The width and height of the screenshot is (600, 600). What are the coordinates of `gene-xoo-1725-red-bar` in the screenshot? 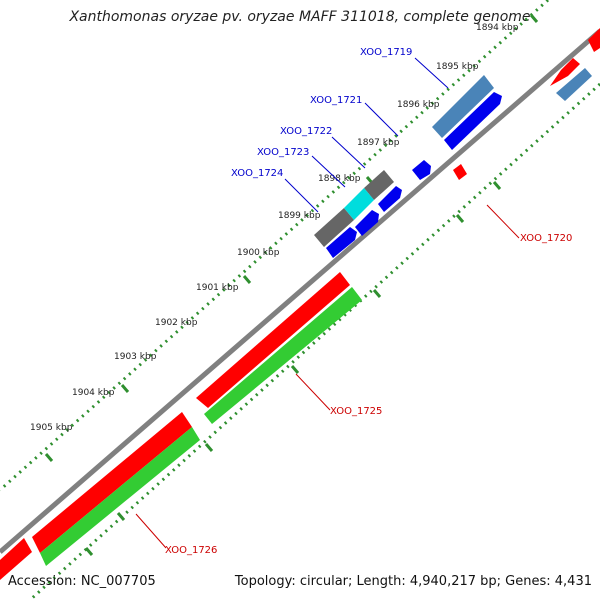 It's located at (273, 340).